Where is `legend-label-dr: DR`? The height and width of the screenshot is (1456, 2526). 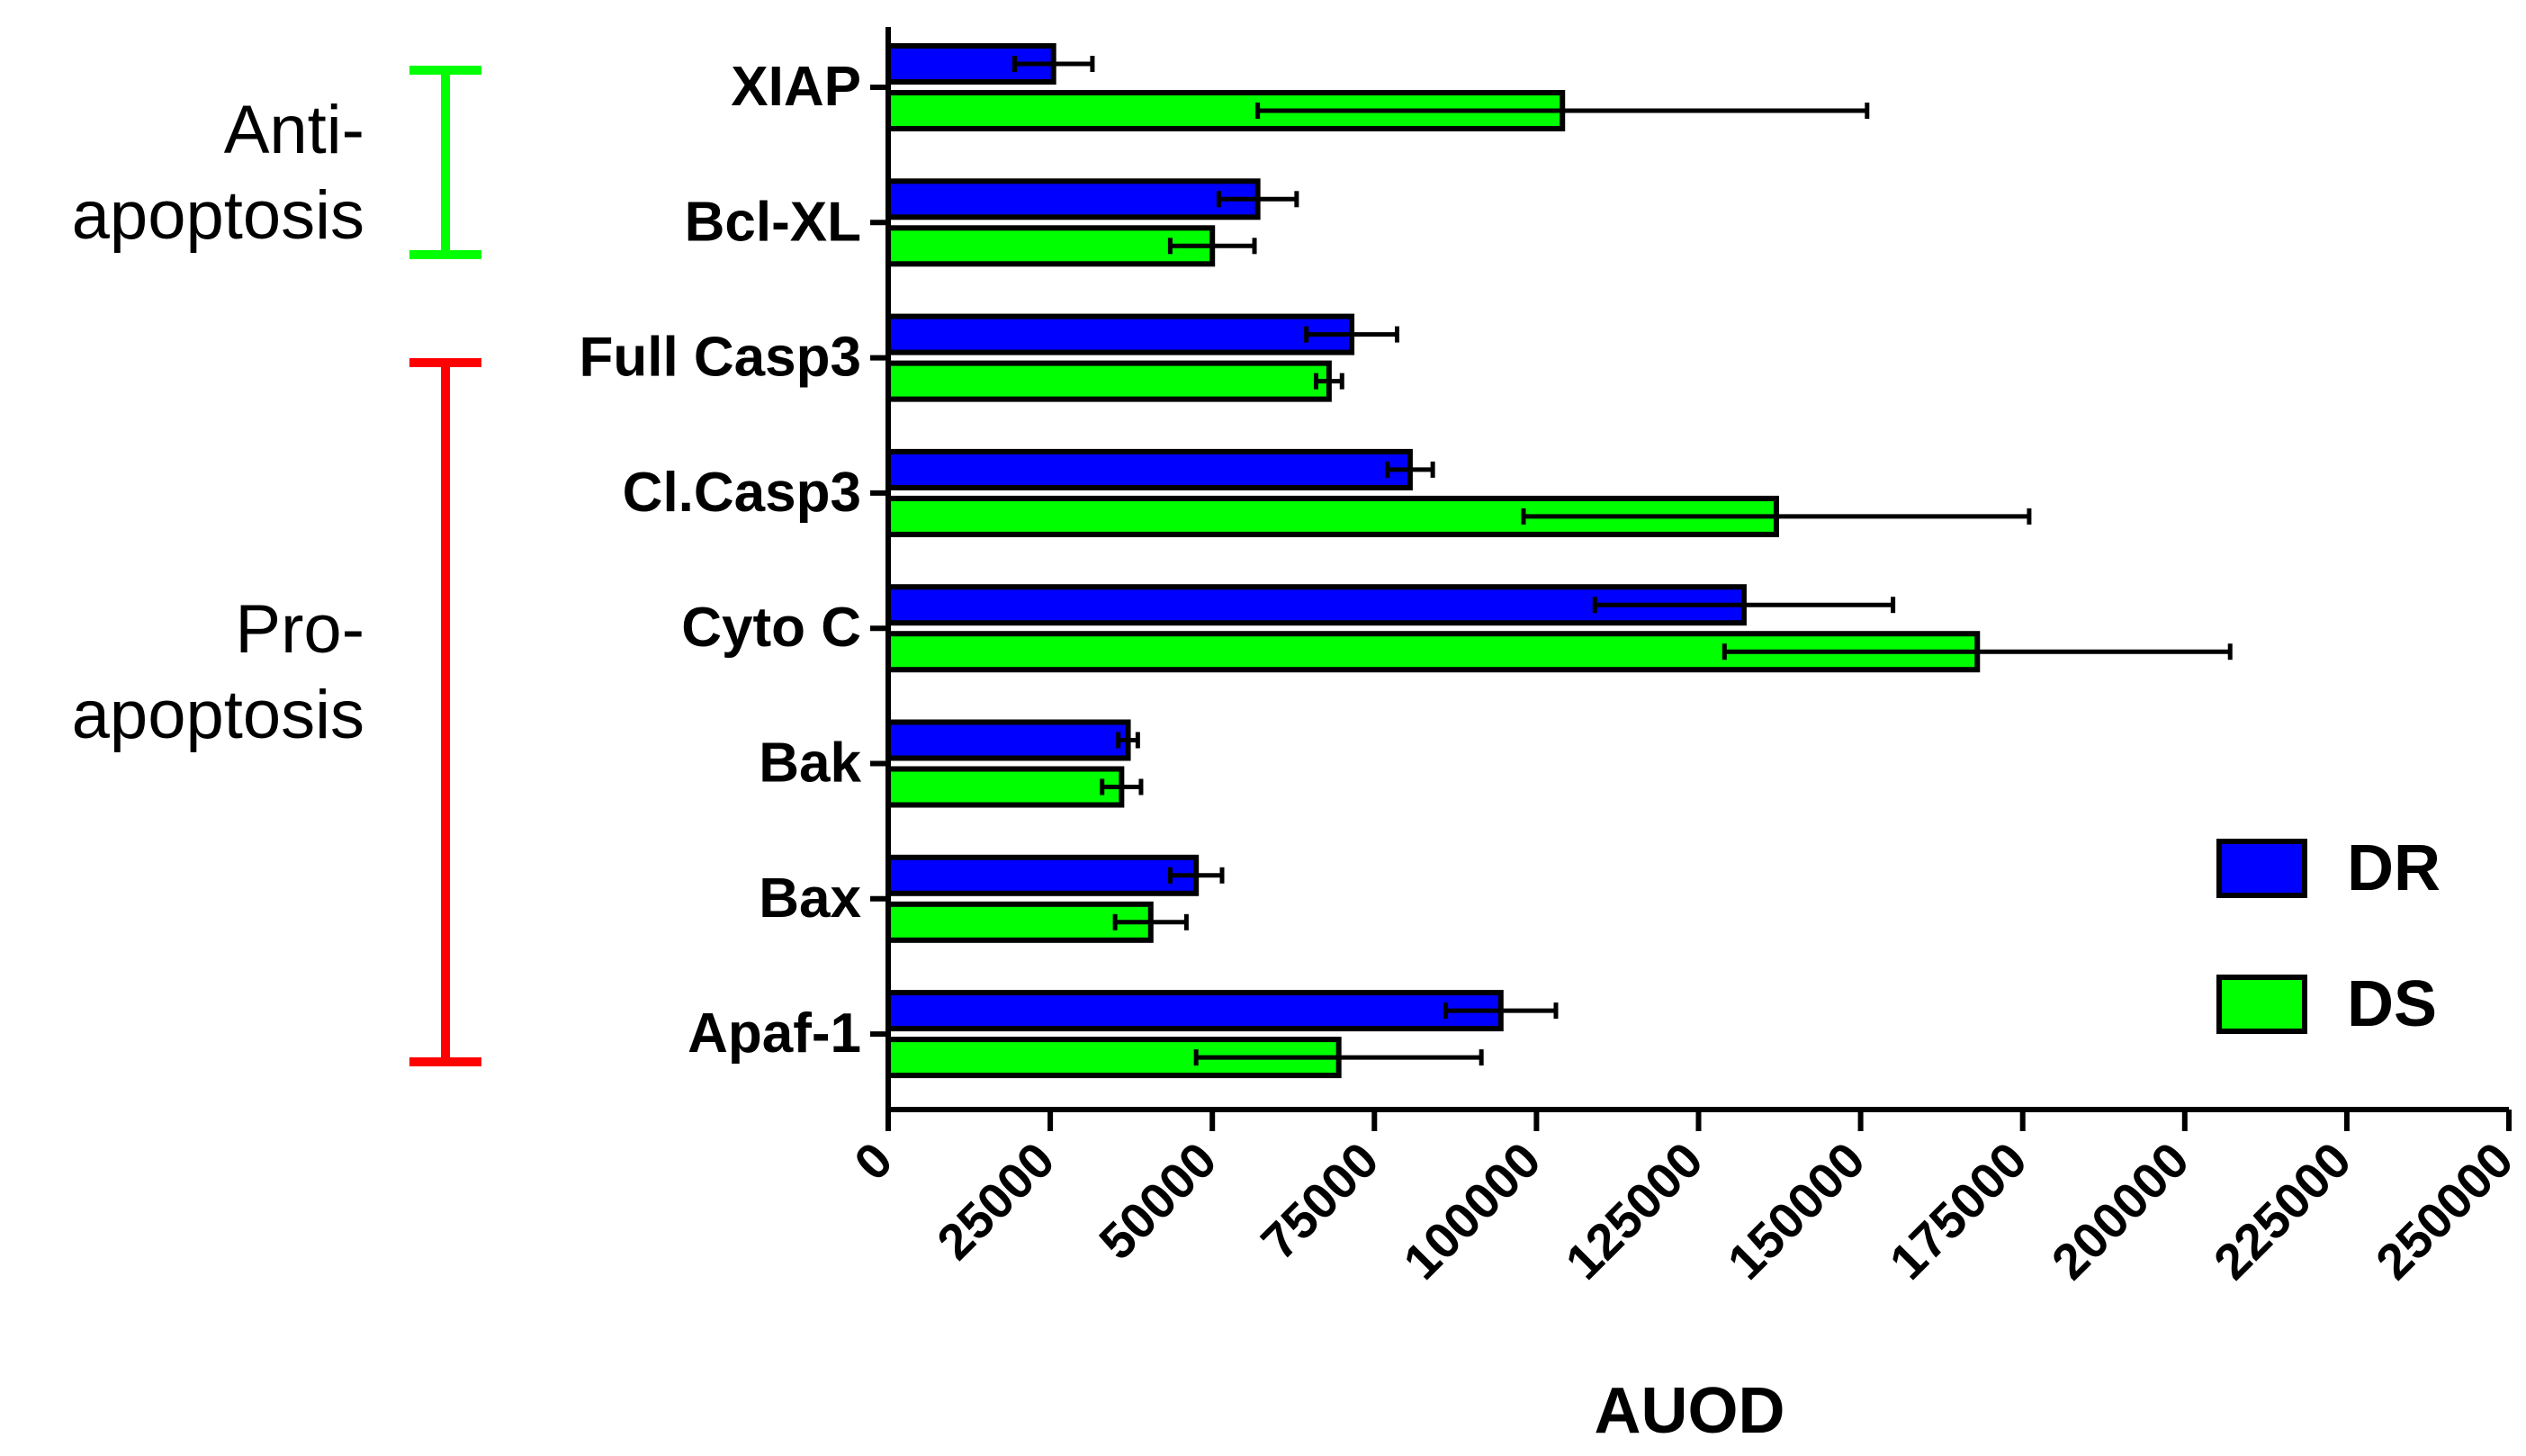
legend-label-dr: DR is located at coordinates (2394, 868).